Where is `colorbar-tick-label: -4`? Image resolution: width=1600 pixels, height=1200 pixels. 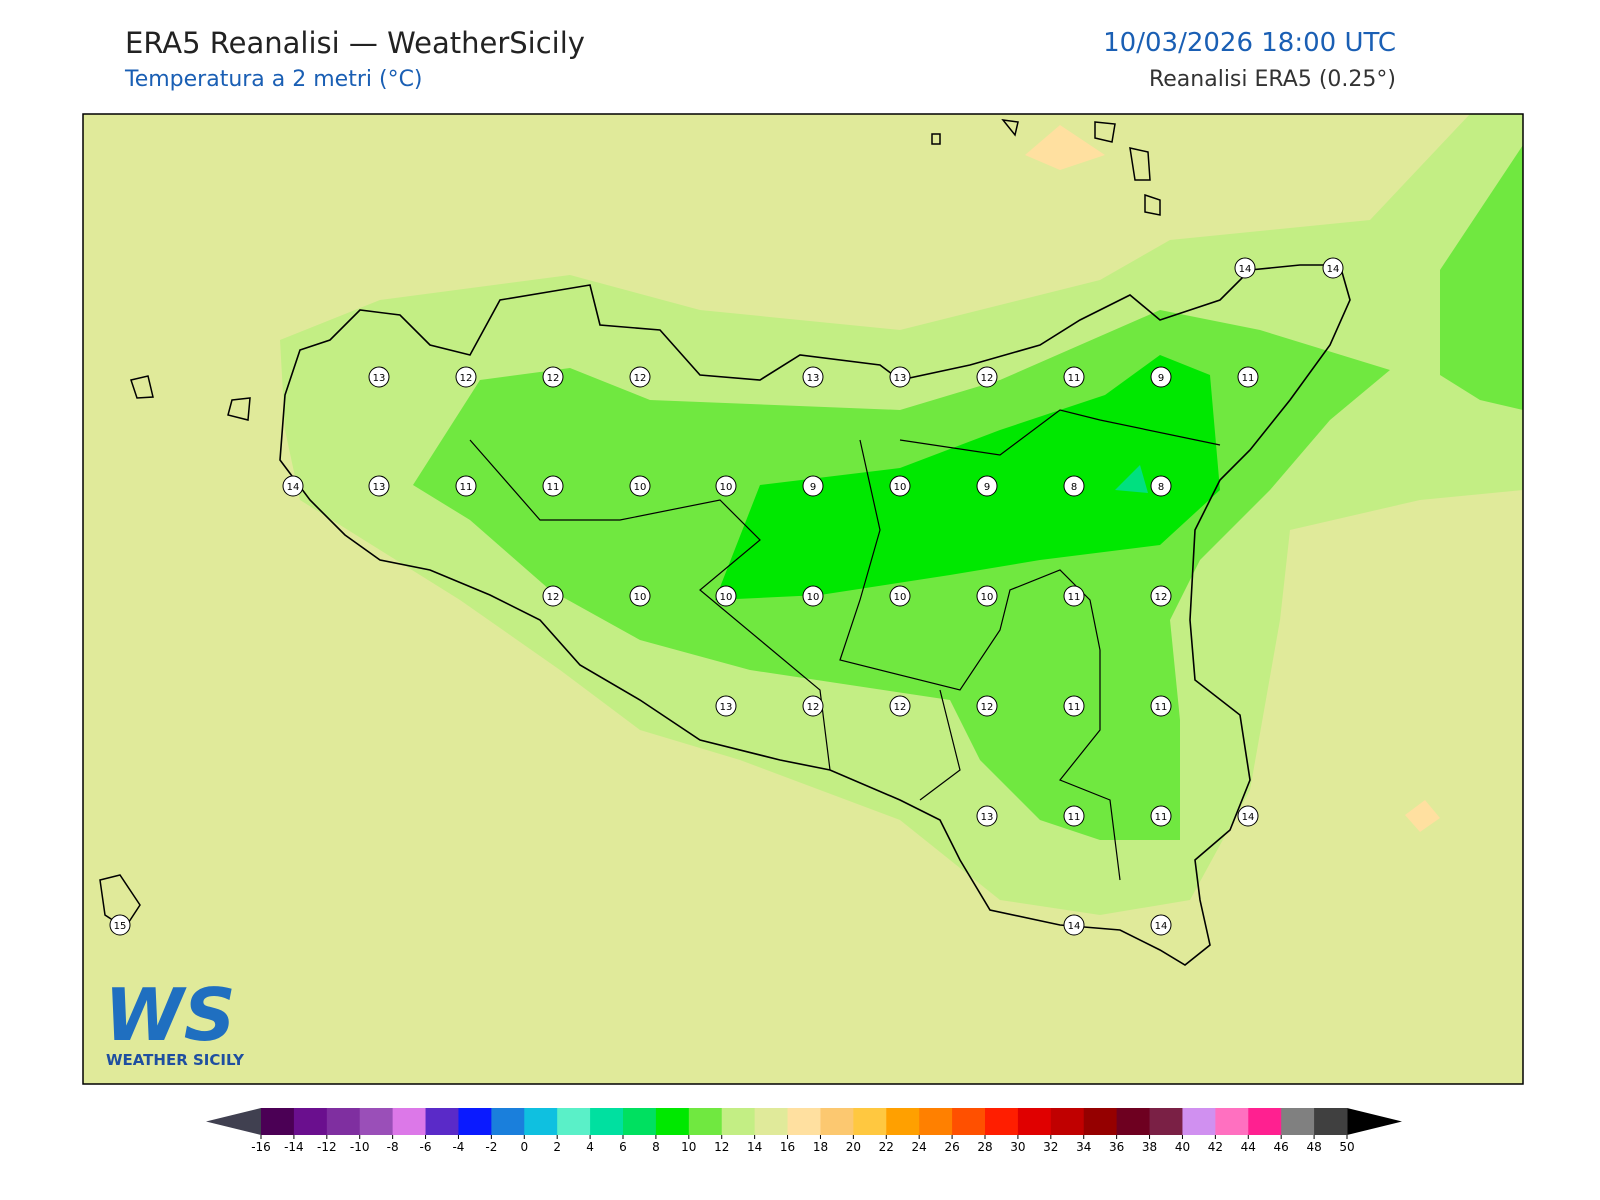
colorbar-tick-label: -4 is located at coordinates (458, 1147).